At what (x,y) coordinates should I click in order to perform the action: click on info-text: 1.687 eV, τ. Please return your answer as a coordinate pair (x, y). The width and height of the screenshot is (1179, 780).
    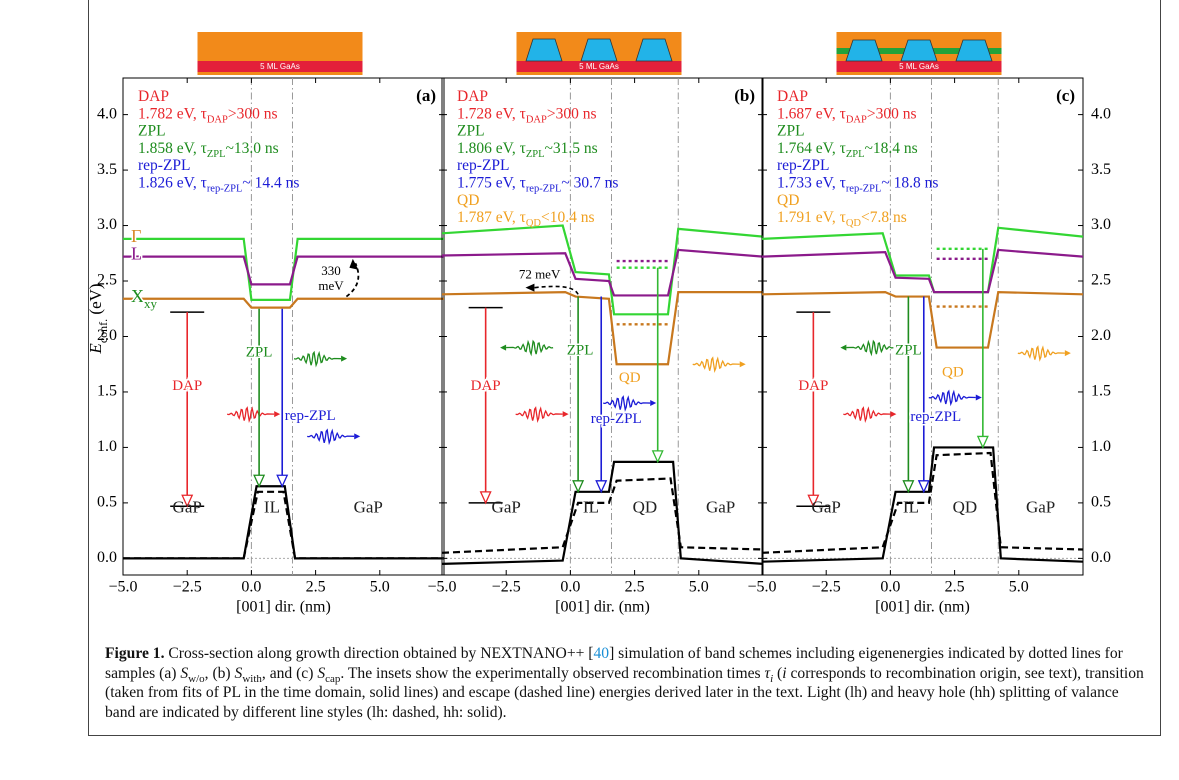
    Looking at the image, I should click on (811, 113).